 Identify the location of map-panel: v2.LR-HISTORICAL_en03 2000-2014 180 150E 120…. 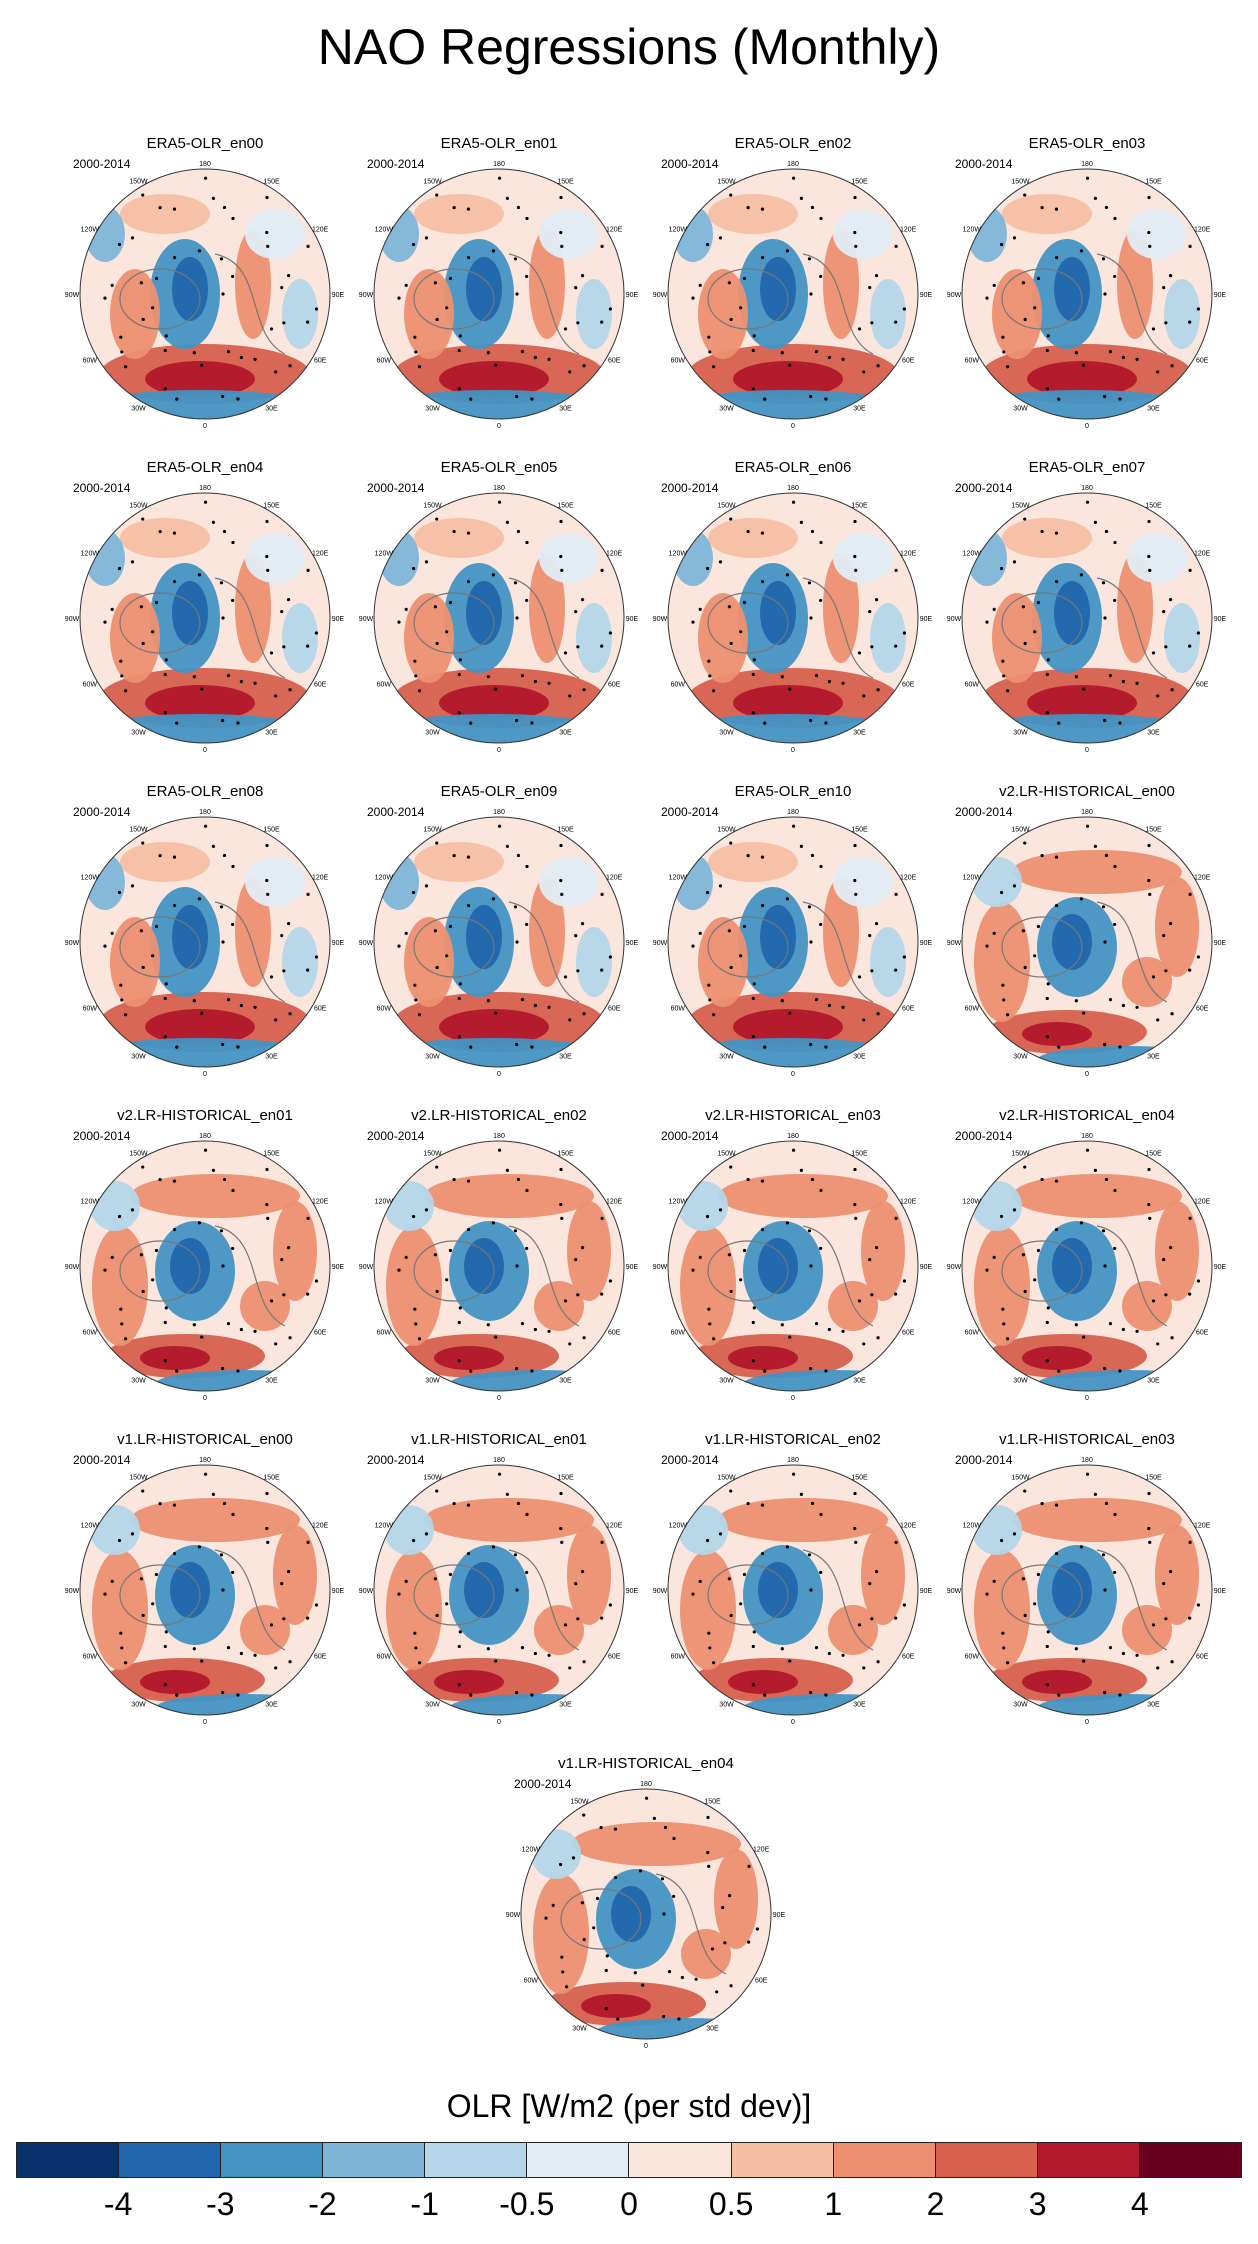
(793, 1257).